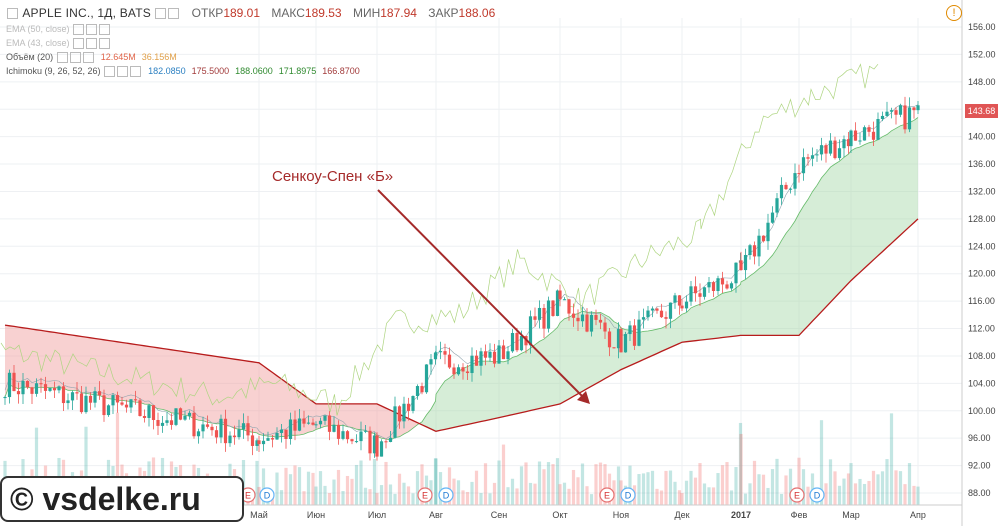 The width and height of the screenshot is (1000, 526). What do you see at coordinates (58, 44) in the screenshot?
I see `indicator-ema-2: EMA (43, close)` at bounding box center [58, 44].